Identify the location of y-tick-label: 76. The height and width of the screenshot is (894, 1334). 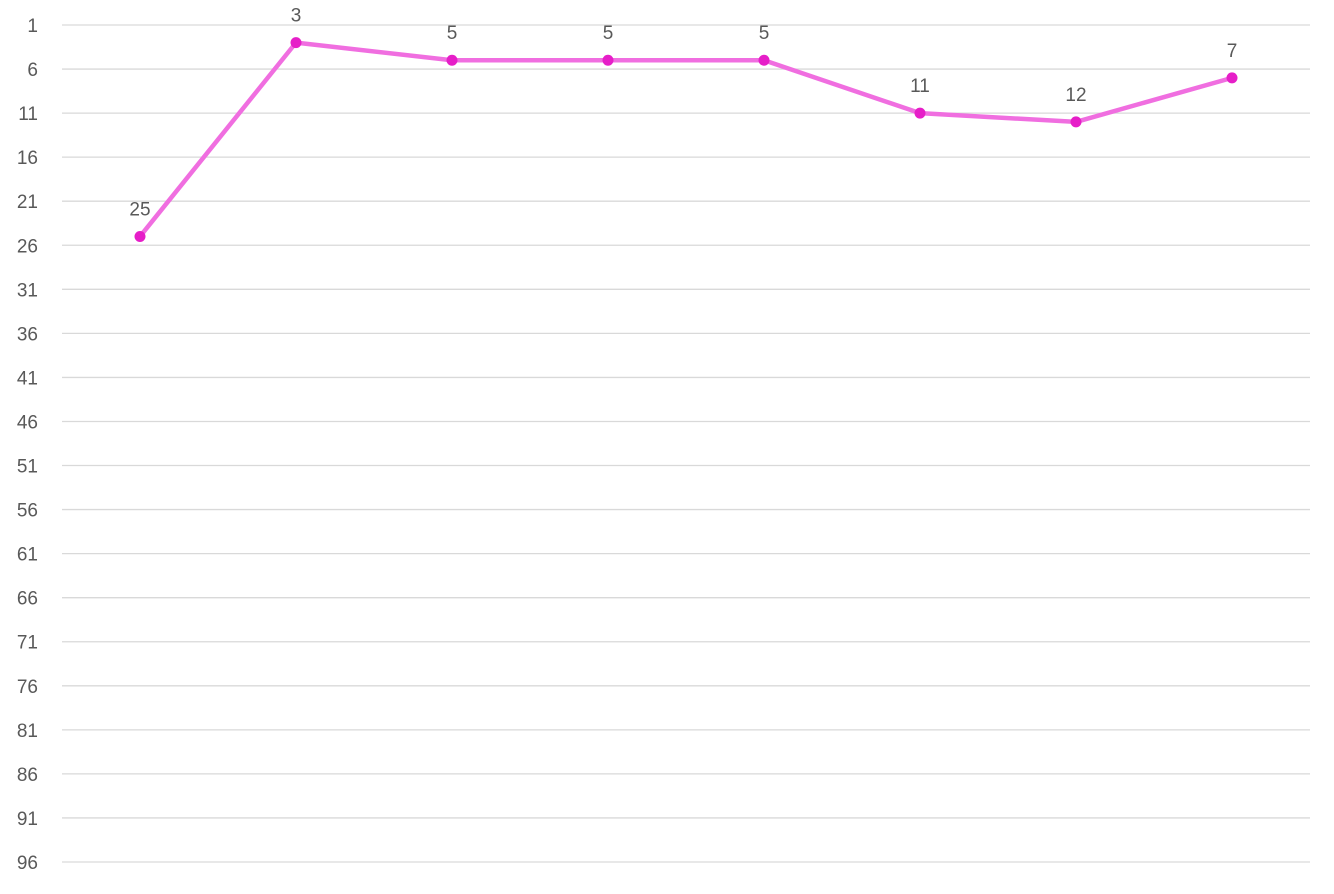
(27, 687).